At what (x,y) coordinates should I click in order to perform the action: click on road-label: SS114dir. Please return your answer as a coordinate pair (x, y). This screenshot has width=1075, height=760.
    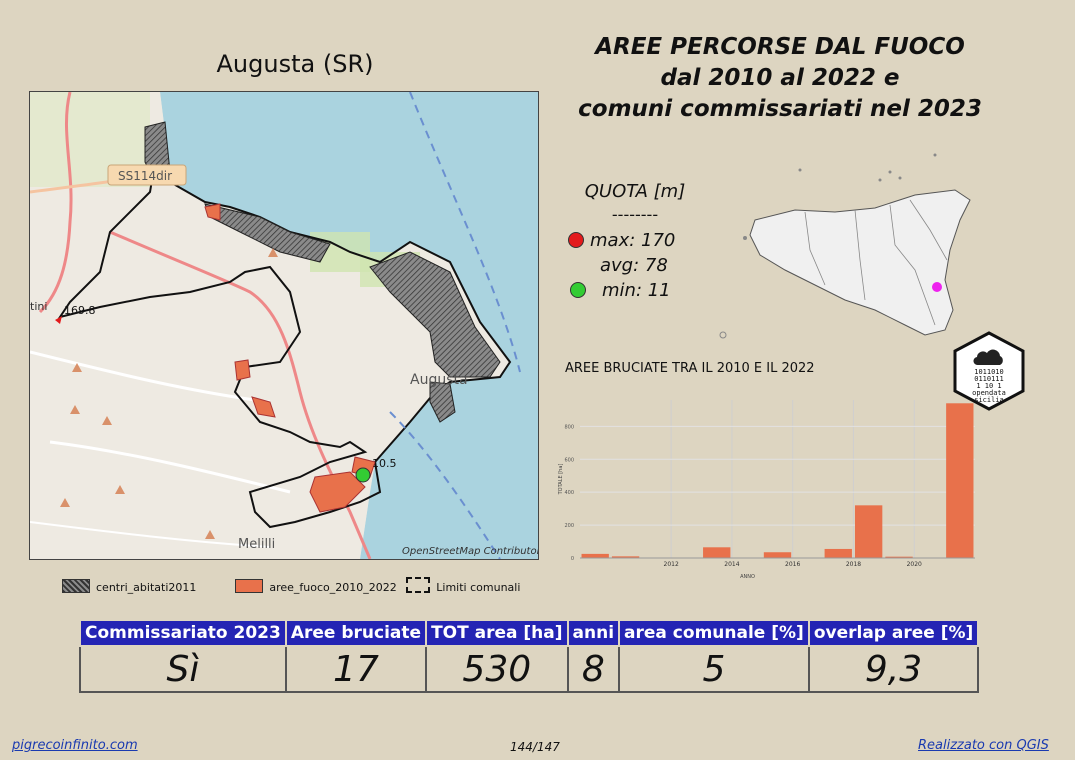
    Looking at the image, I should click on (145, 176).